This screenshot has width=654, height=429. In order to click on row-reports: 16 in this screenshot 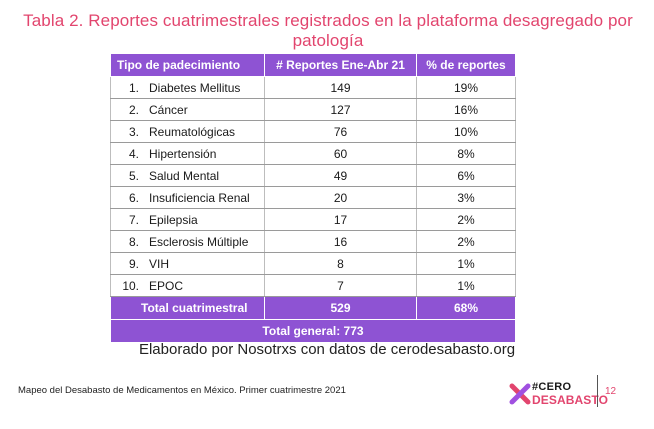, I will do `click(340, 241)`.